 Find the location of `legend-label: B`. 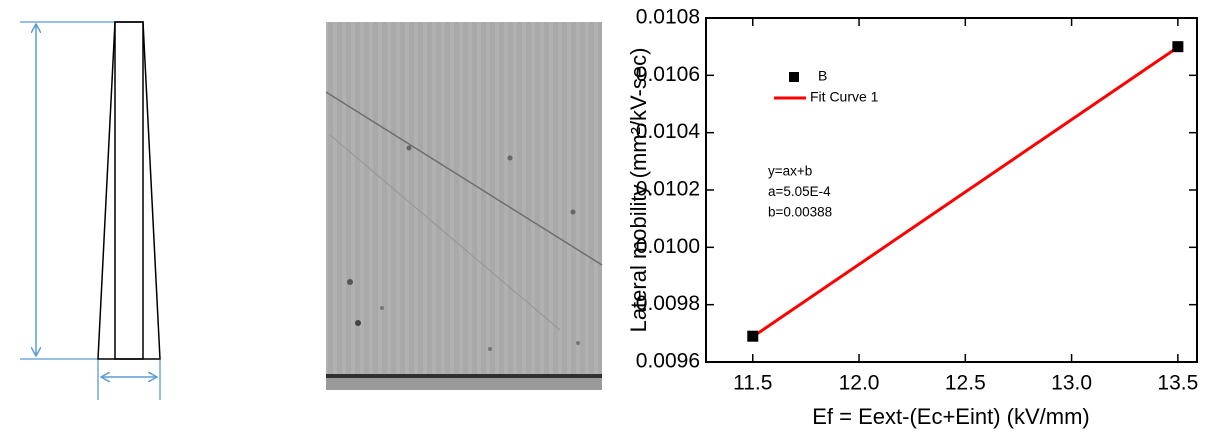

legend-label: B is located at coordinates (822, 76).